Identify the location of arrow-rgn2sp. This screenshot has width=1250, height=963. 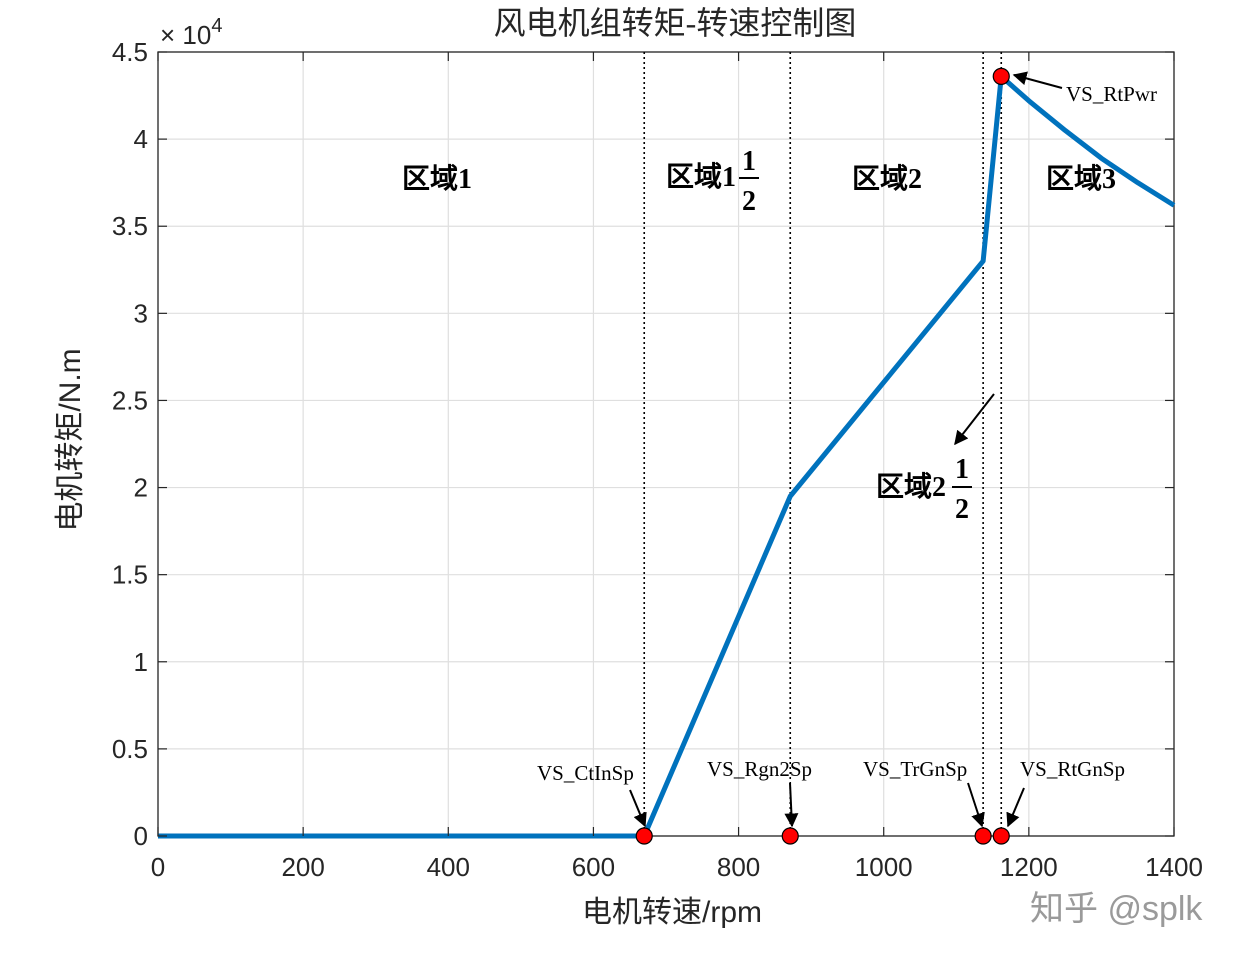
(791, 805).